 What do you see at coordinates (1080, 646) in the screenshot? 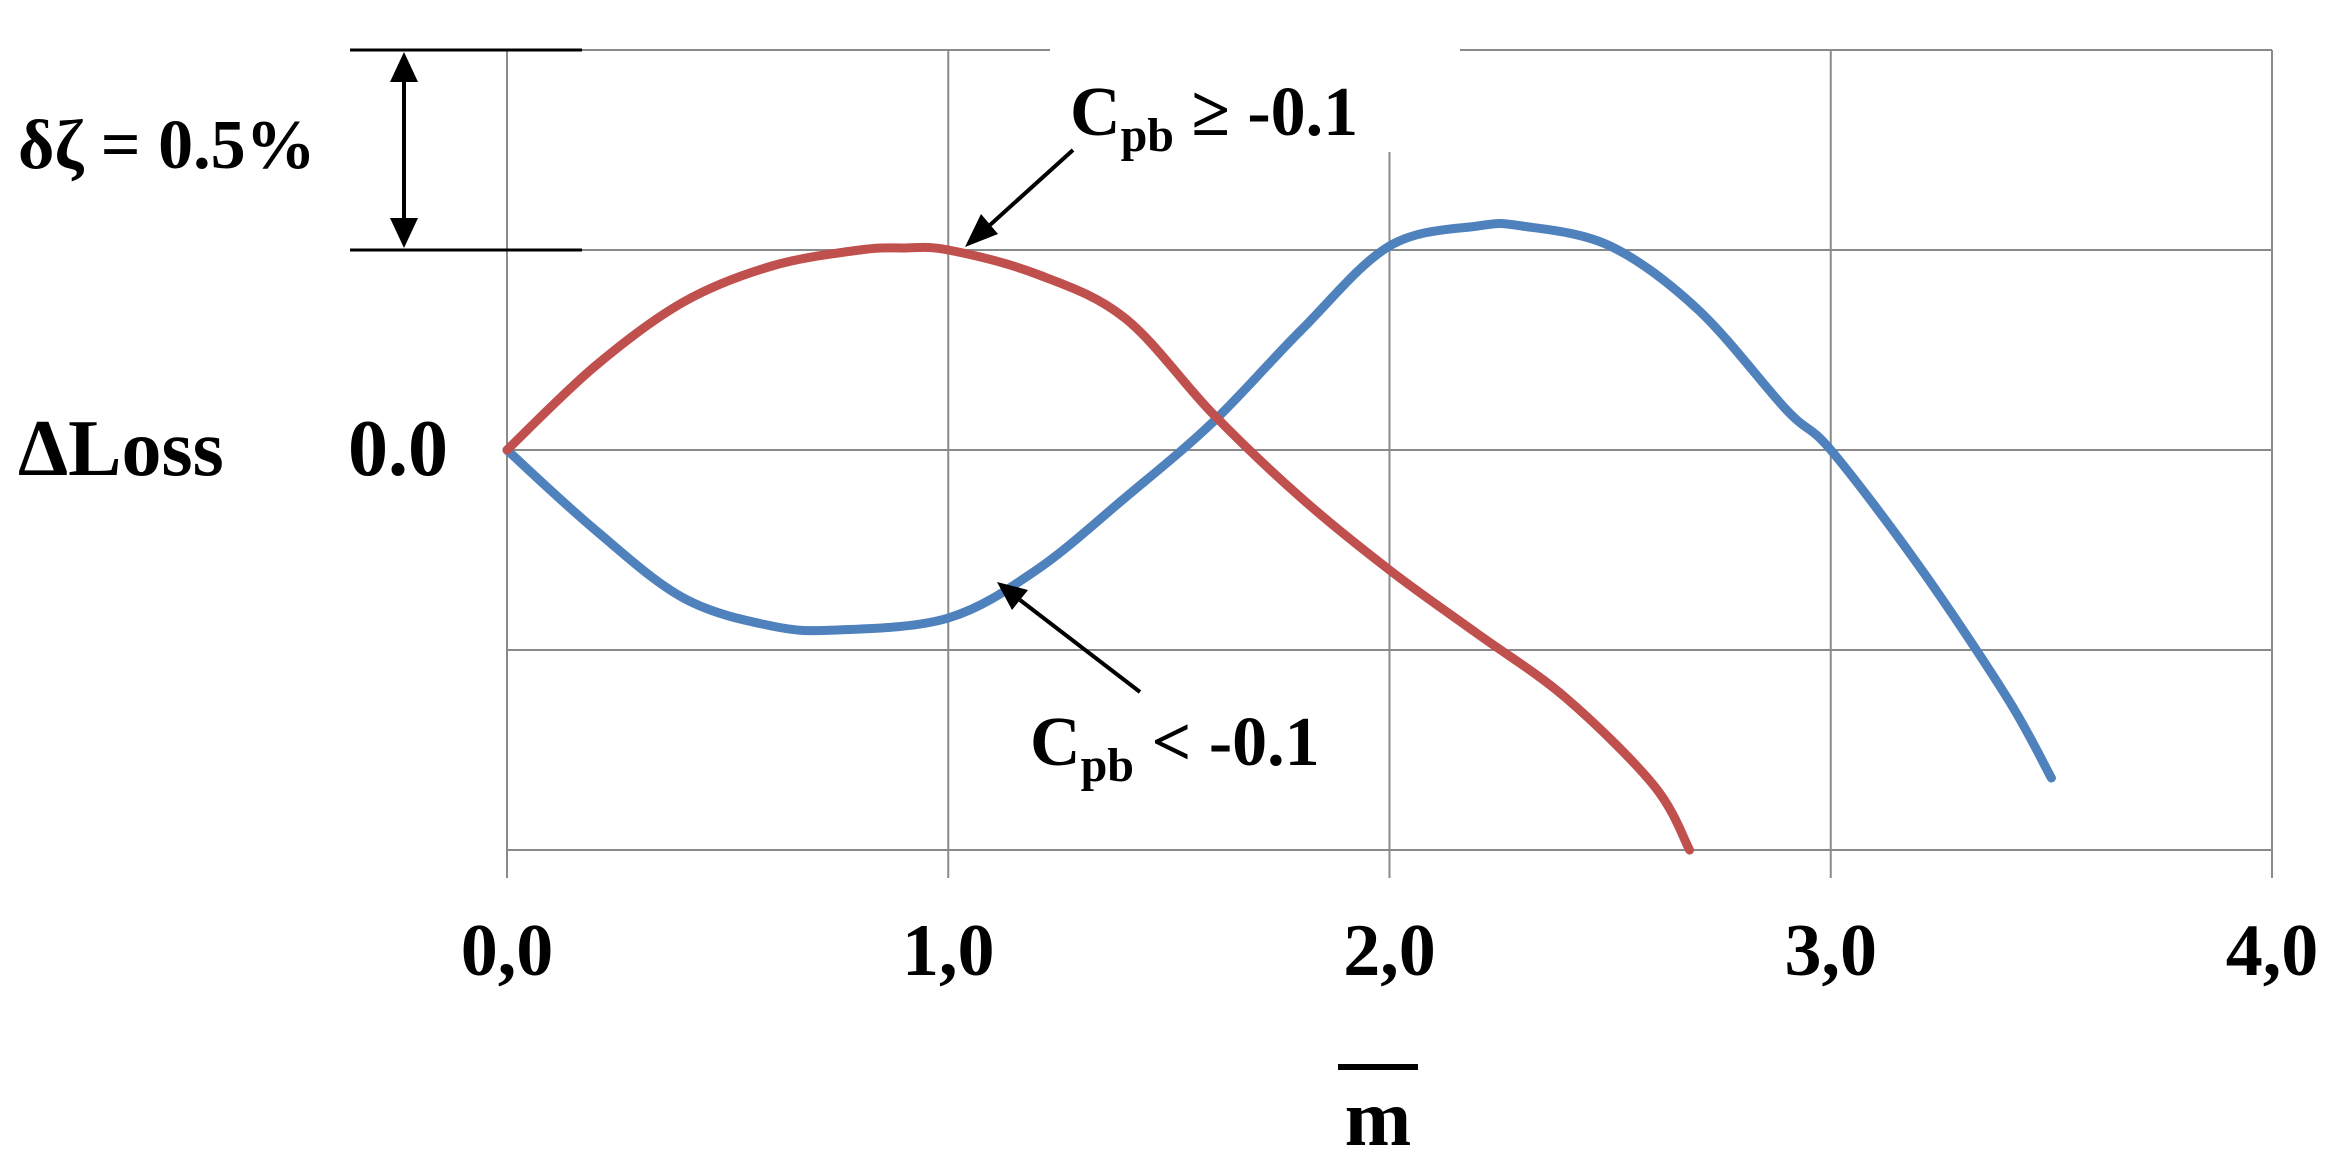
I see `annotation-blue-arrow-shaft` at bounding box center [1080, 646].